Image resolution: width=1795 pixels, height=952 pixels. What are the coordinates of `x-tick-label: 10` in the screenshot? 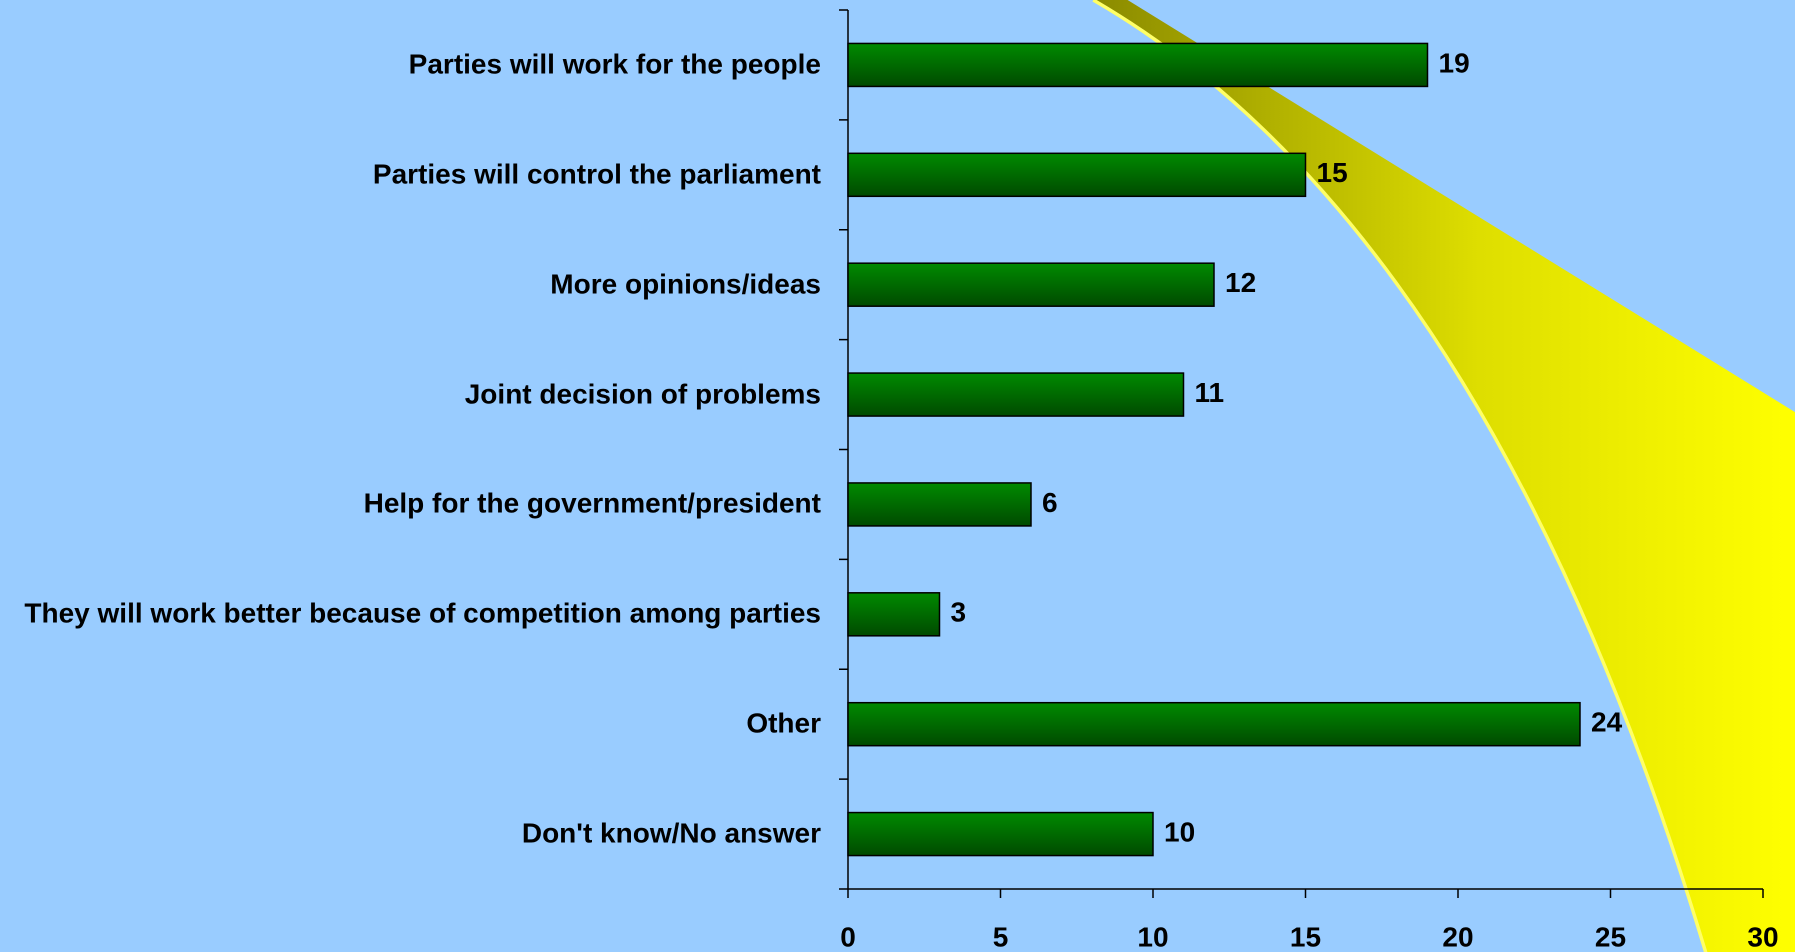 It's located at (1152, 936).